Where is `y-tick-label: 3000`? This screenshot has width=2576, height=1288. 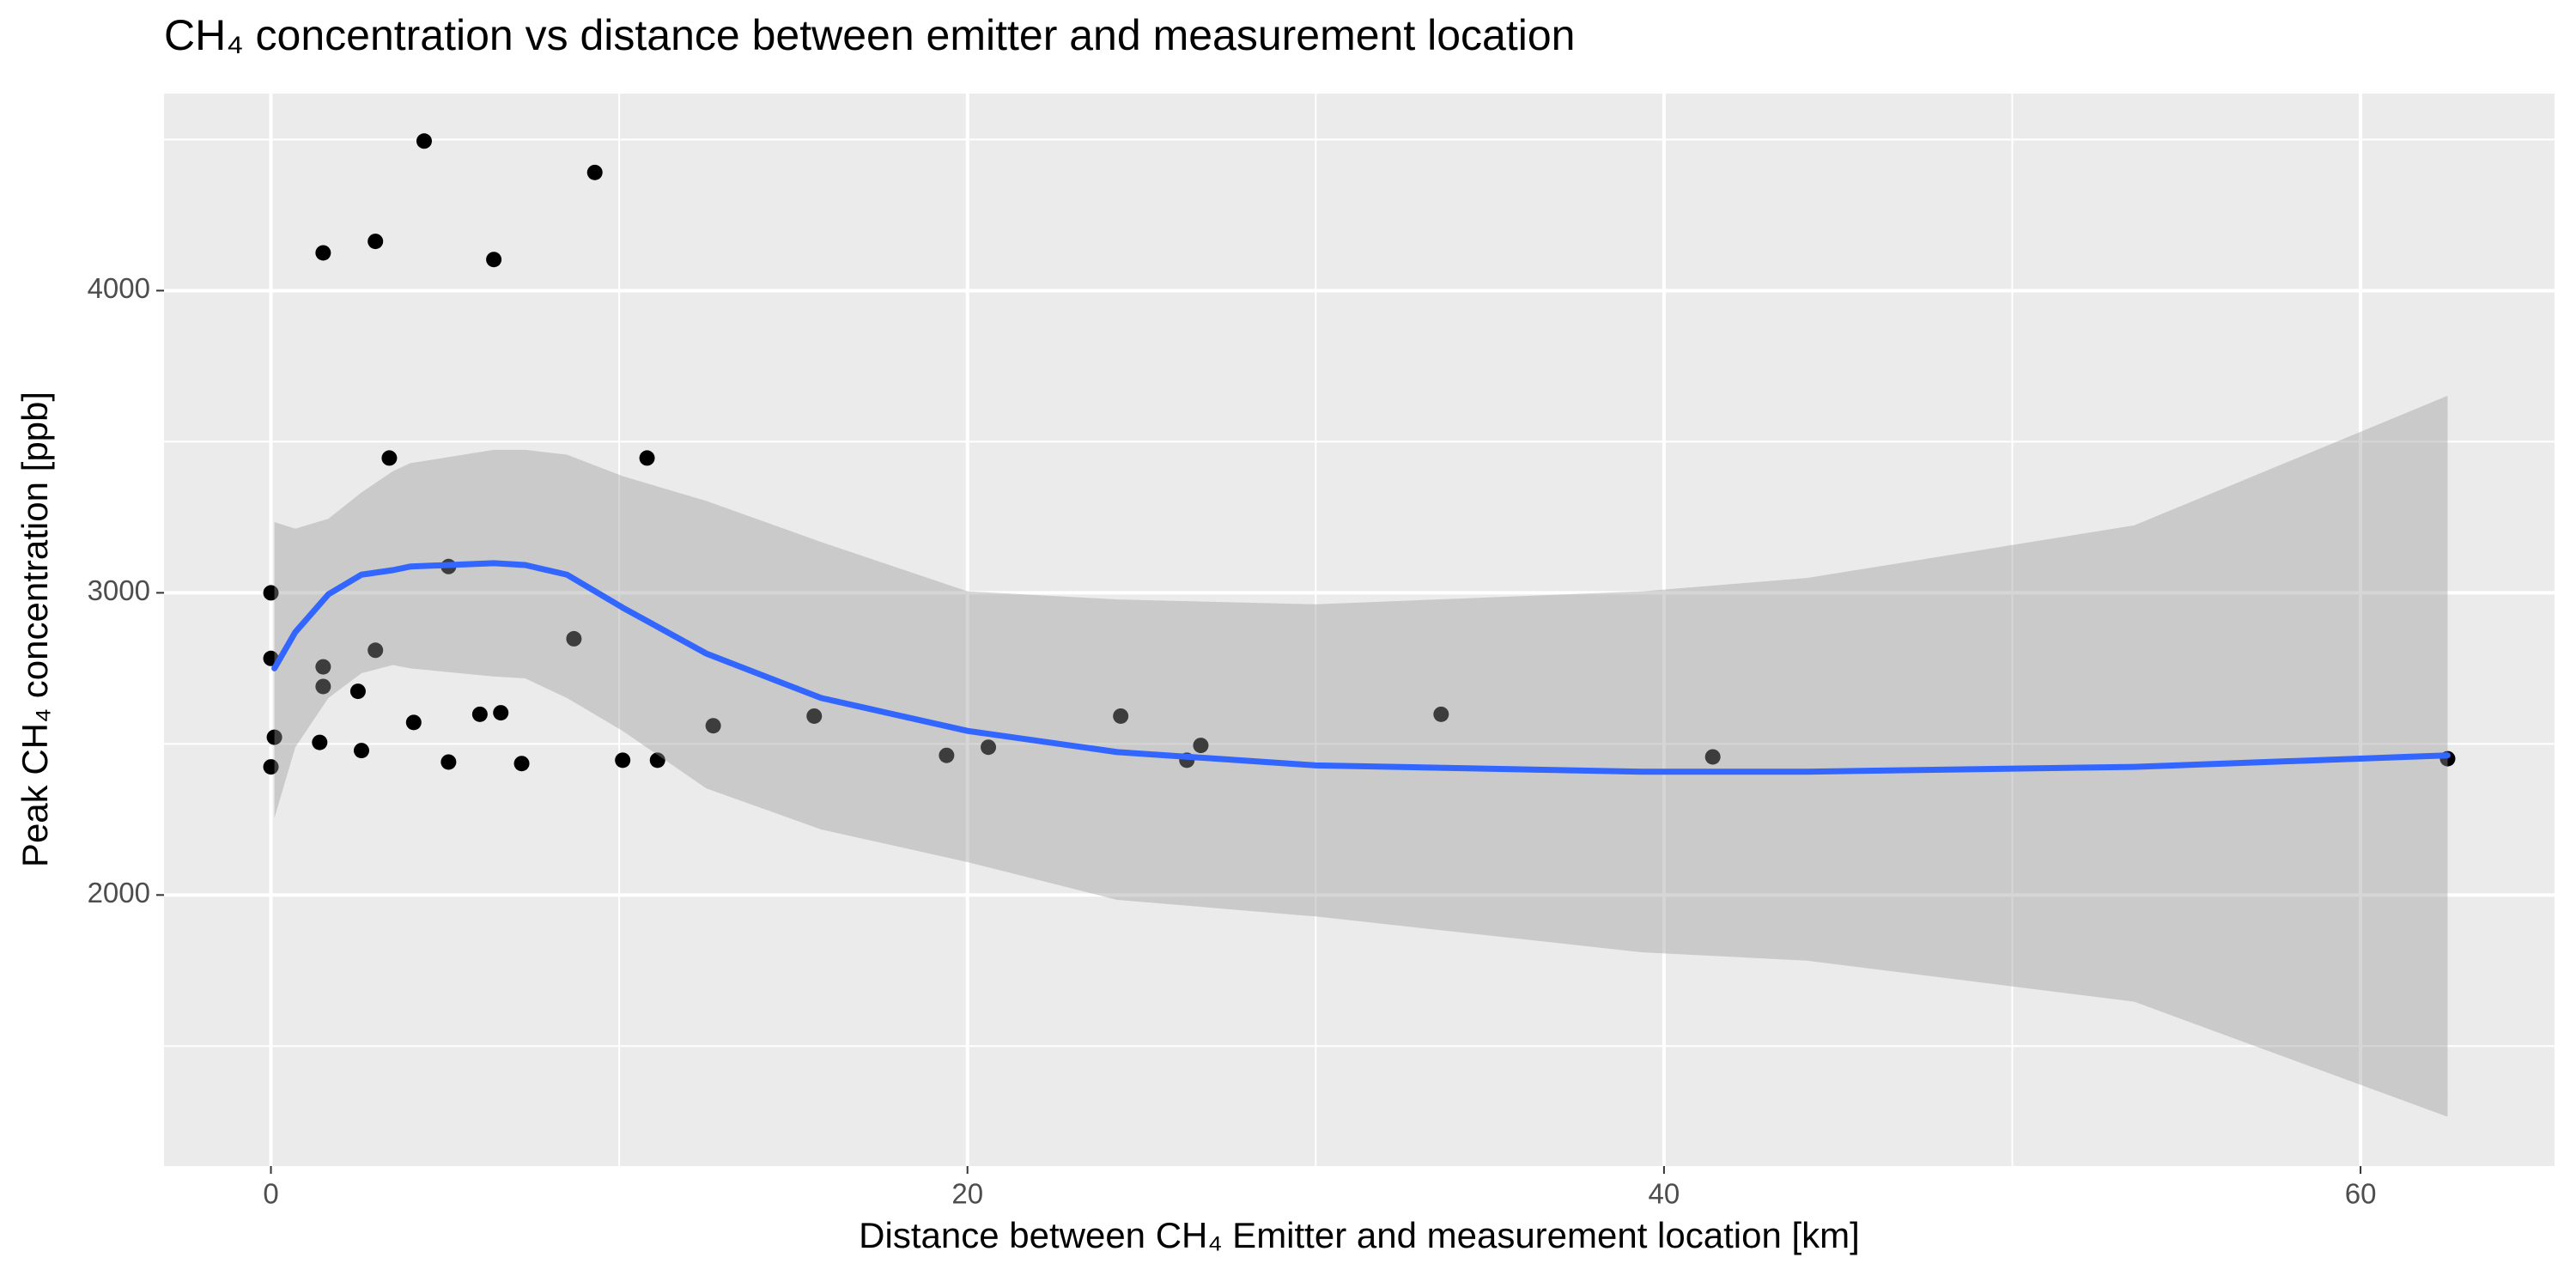 y-tick-label: 3000 is located at coordinates (119, 590).